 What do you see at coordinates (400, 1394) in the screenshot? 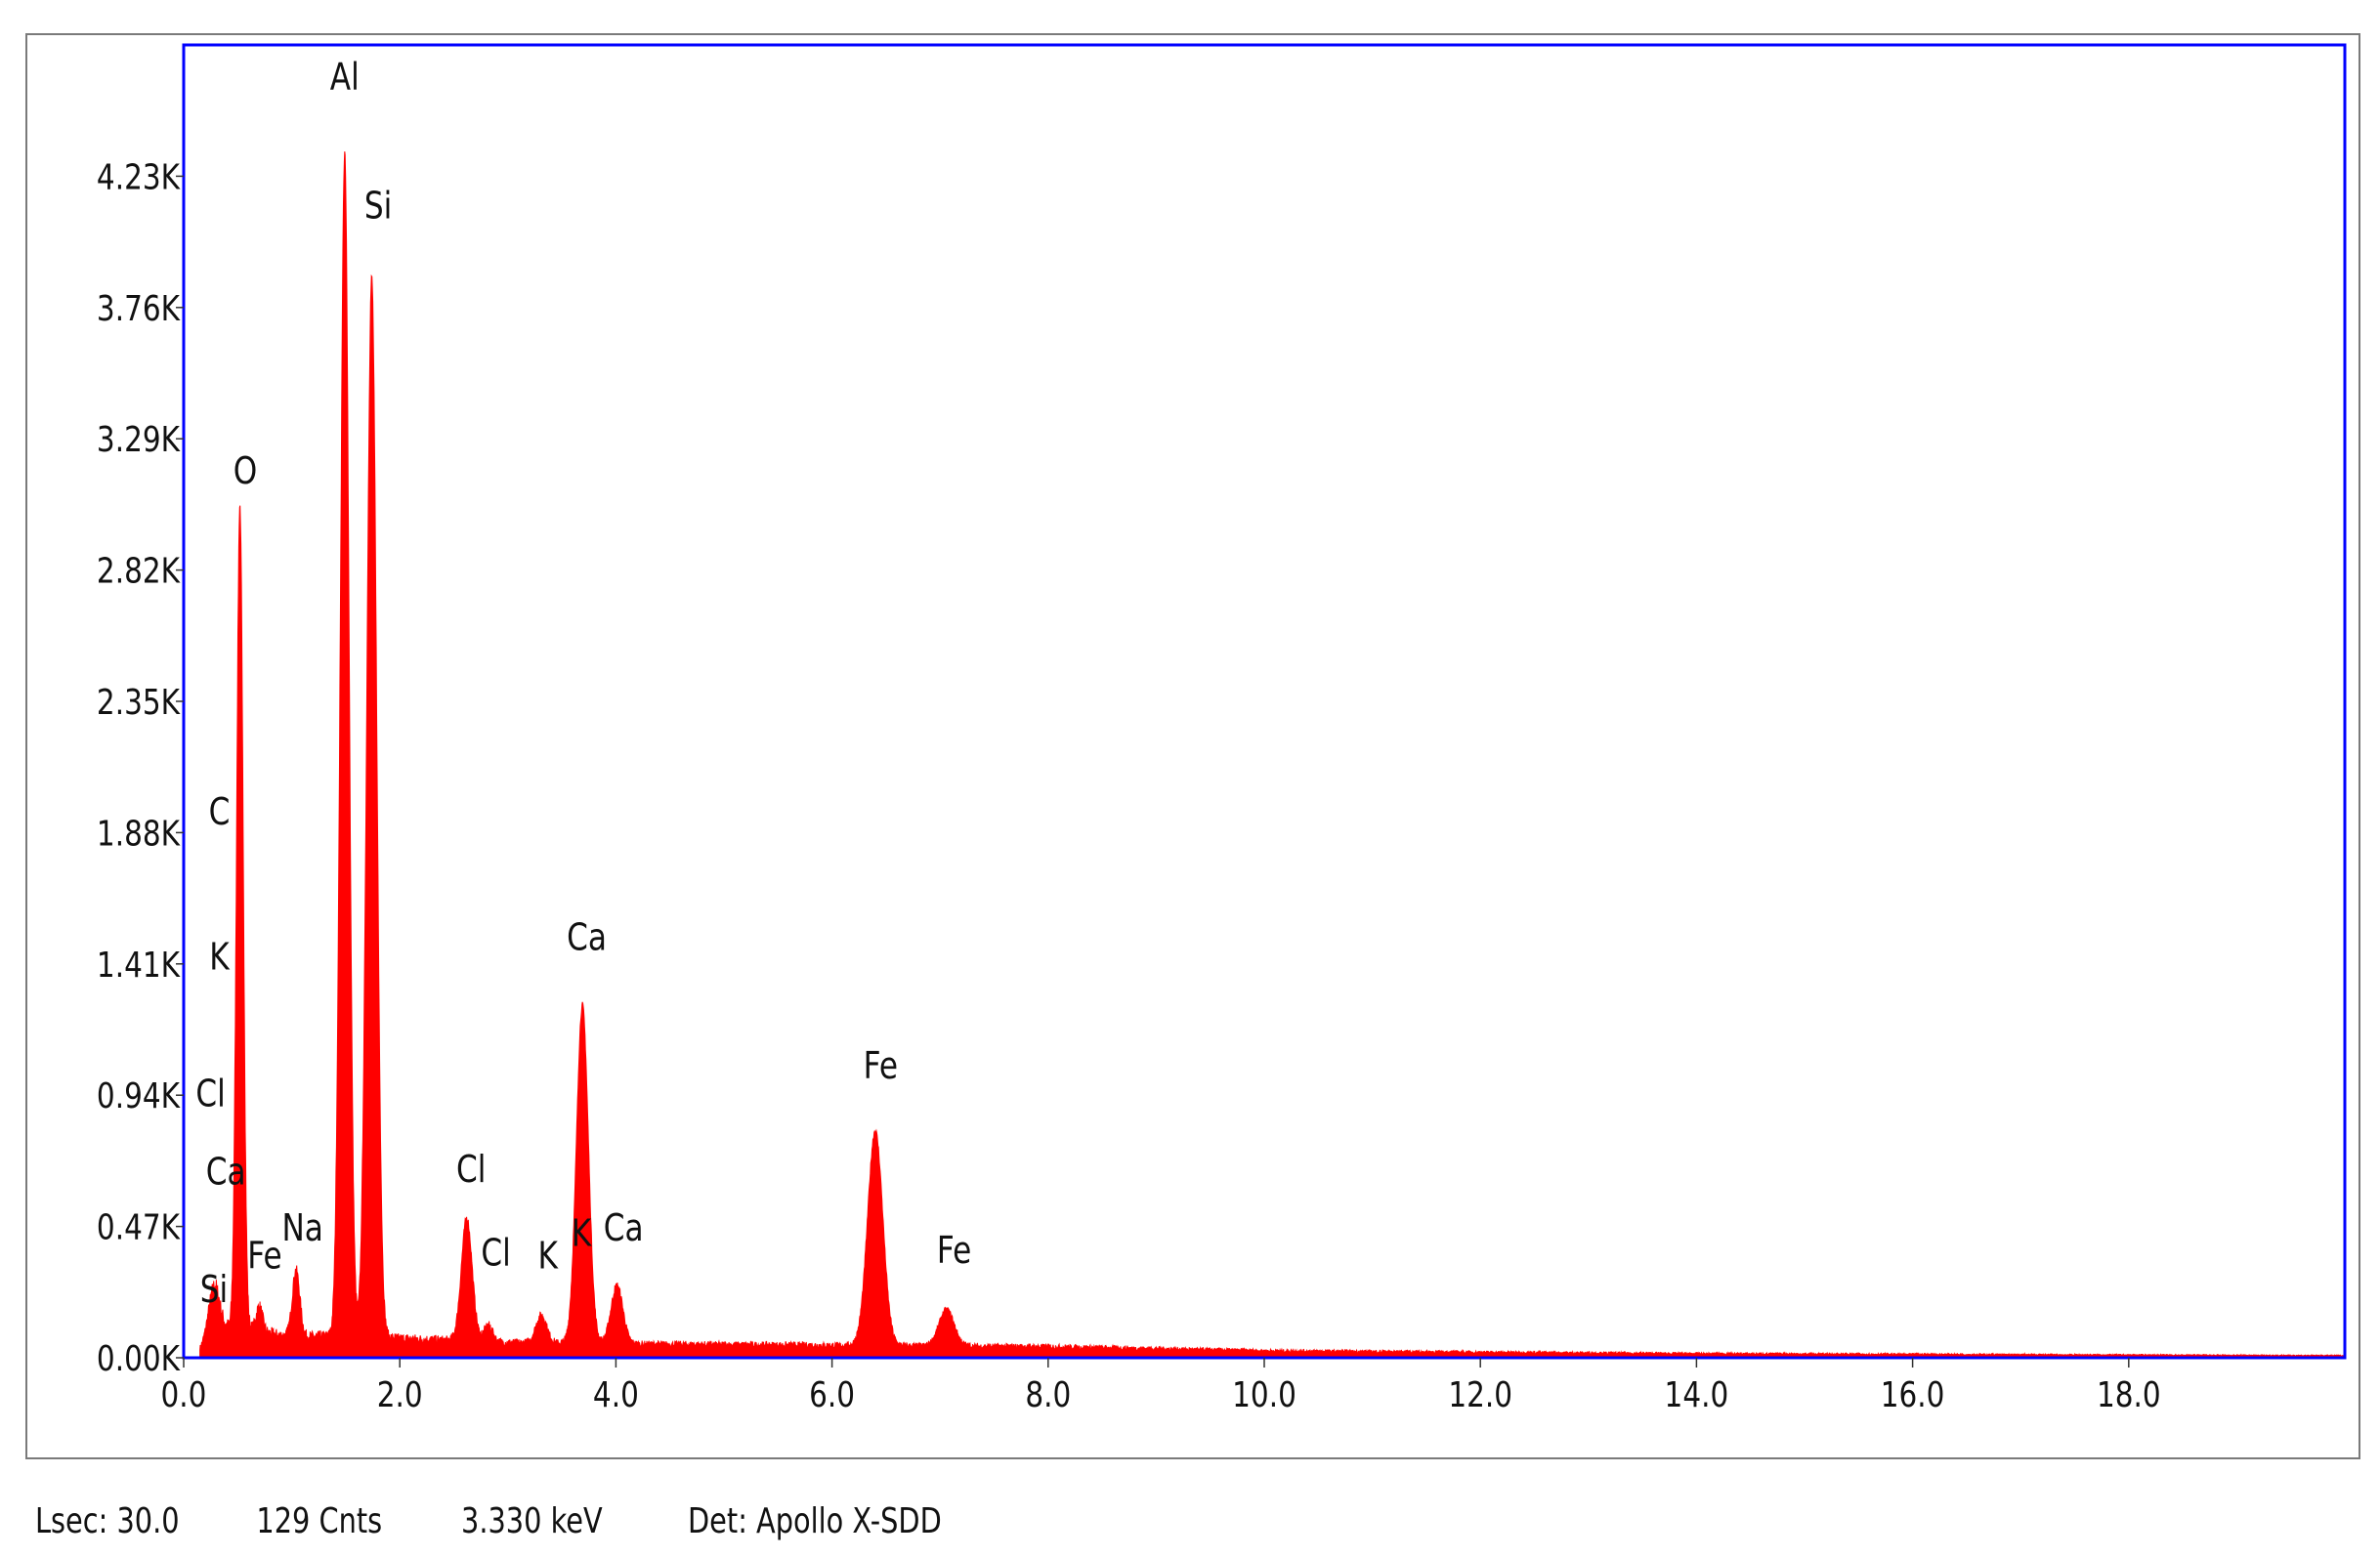
I see `x-tick-label: 2.0` at bounding box center [400, 1394].